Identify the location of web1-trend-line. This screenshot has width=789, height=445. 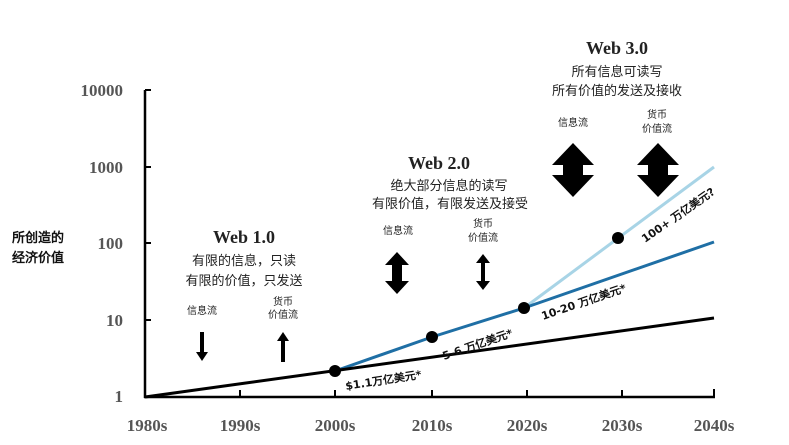
(429, 357).